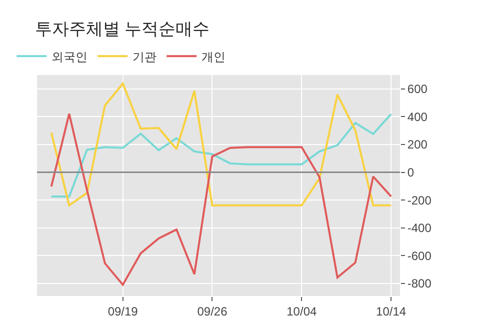 Image resolution: width=500 pixels, height=323 pixels. I want to click on y-tick-label: -800, so click(419, 283).